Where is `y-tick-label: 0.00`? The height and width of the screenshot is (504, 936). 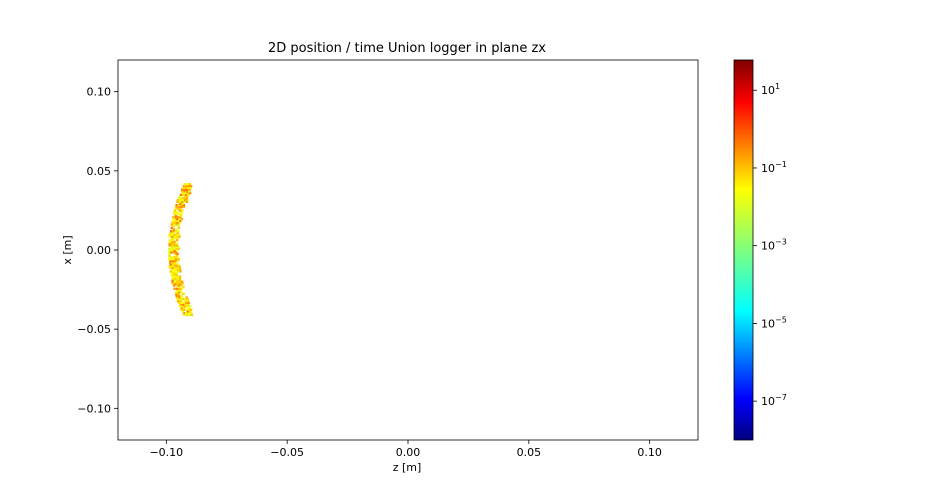
y-tick-label: 0.00 is located at coordinates (99, 250).